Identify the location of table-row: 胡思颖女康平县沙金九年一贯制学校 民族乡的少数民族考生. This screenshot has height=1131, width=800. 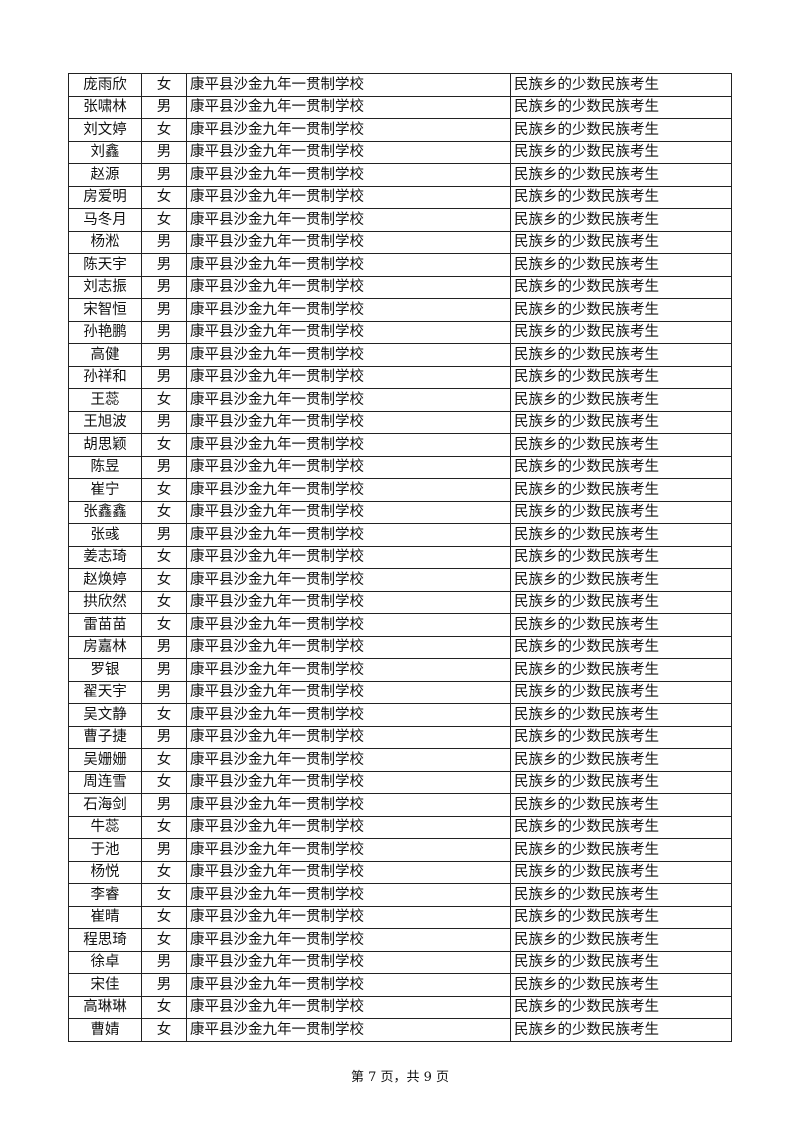
(400, 445).